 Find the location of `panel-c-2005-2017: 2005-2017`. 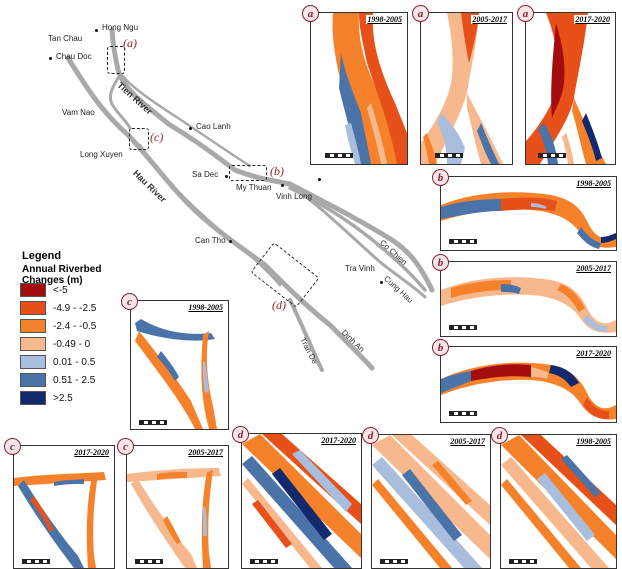

panel-c-2005-2017: 2005-2017 is located at coordinates (177, 507).